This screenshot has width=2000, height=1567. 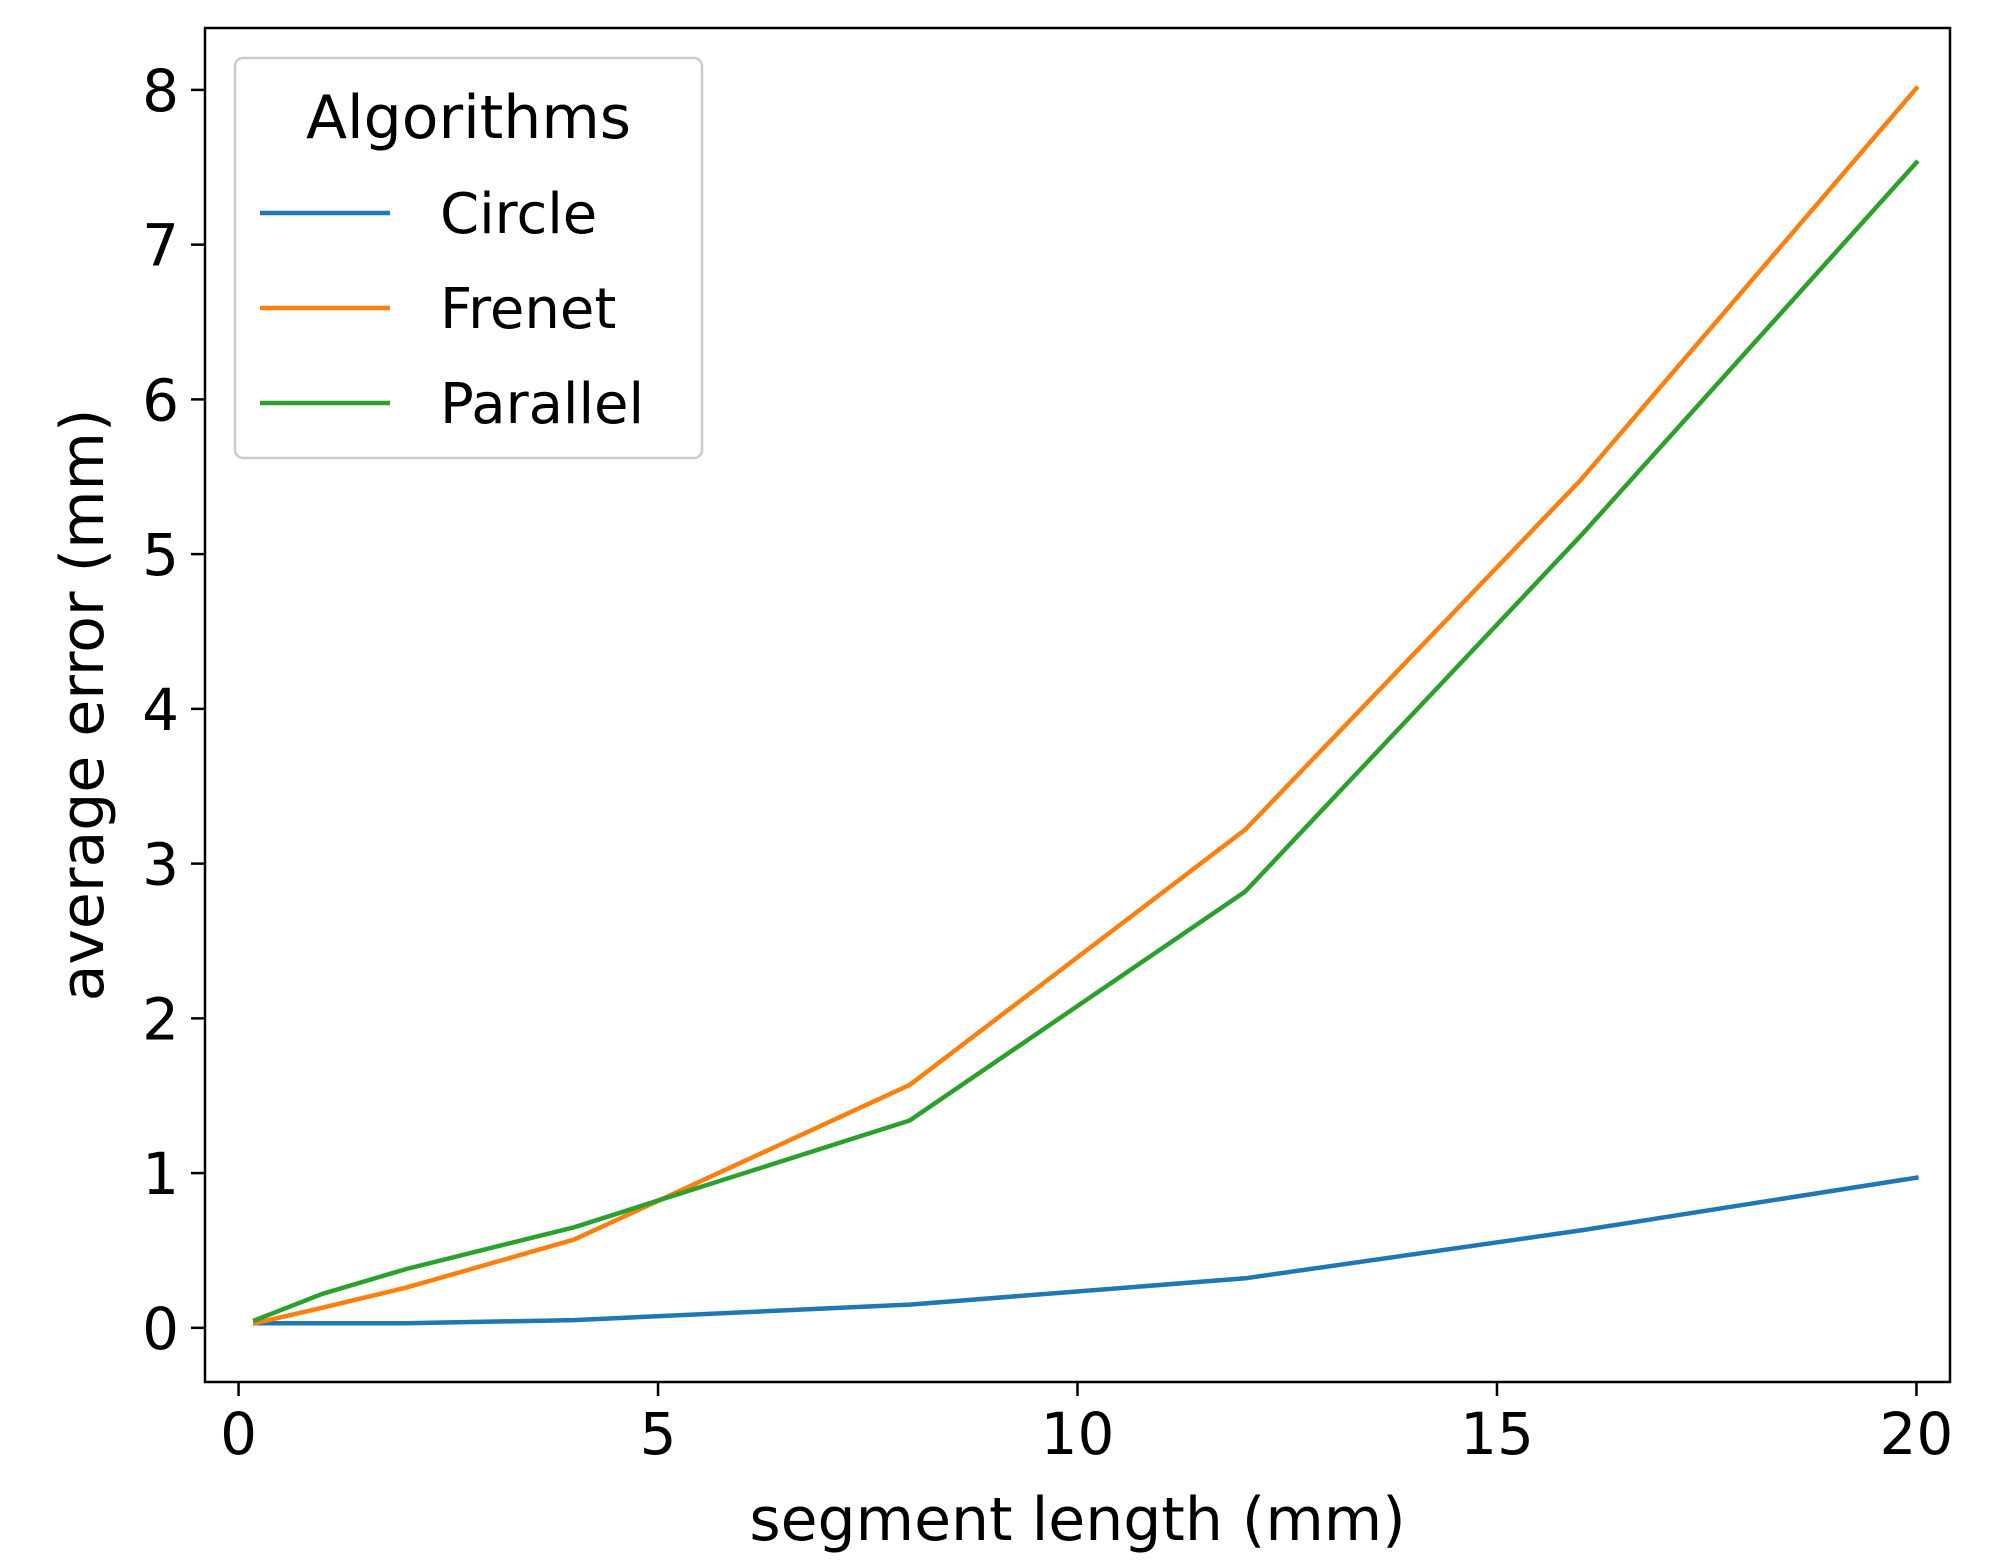 I want to click on legend: Algorithms Circle Frenet Parallel, so click(x=468, y=258).